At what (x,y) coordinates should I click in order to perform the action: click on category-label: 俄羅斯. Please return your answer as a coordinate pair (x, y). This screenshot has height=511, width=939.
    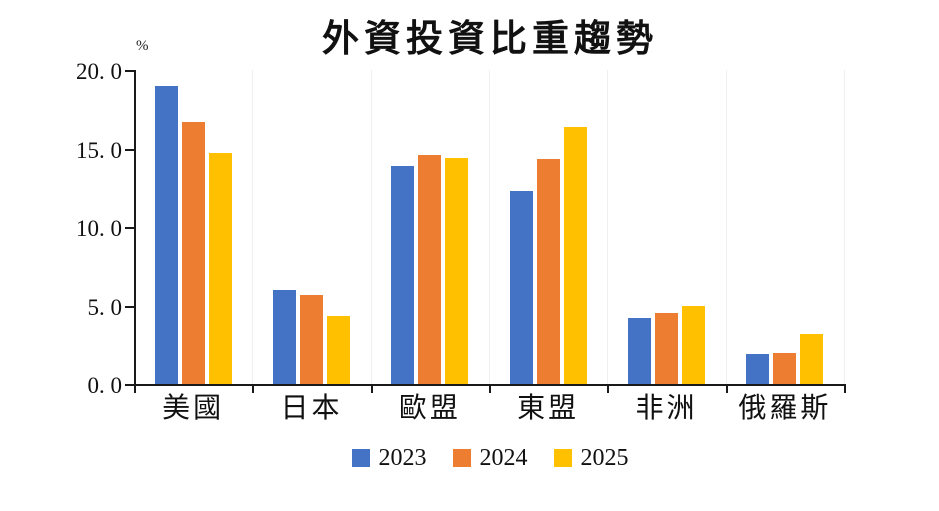
    Looking at the image, I should click on (785, 408).